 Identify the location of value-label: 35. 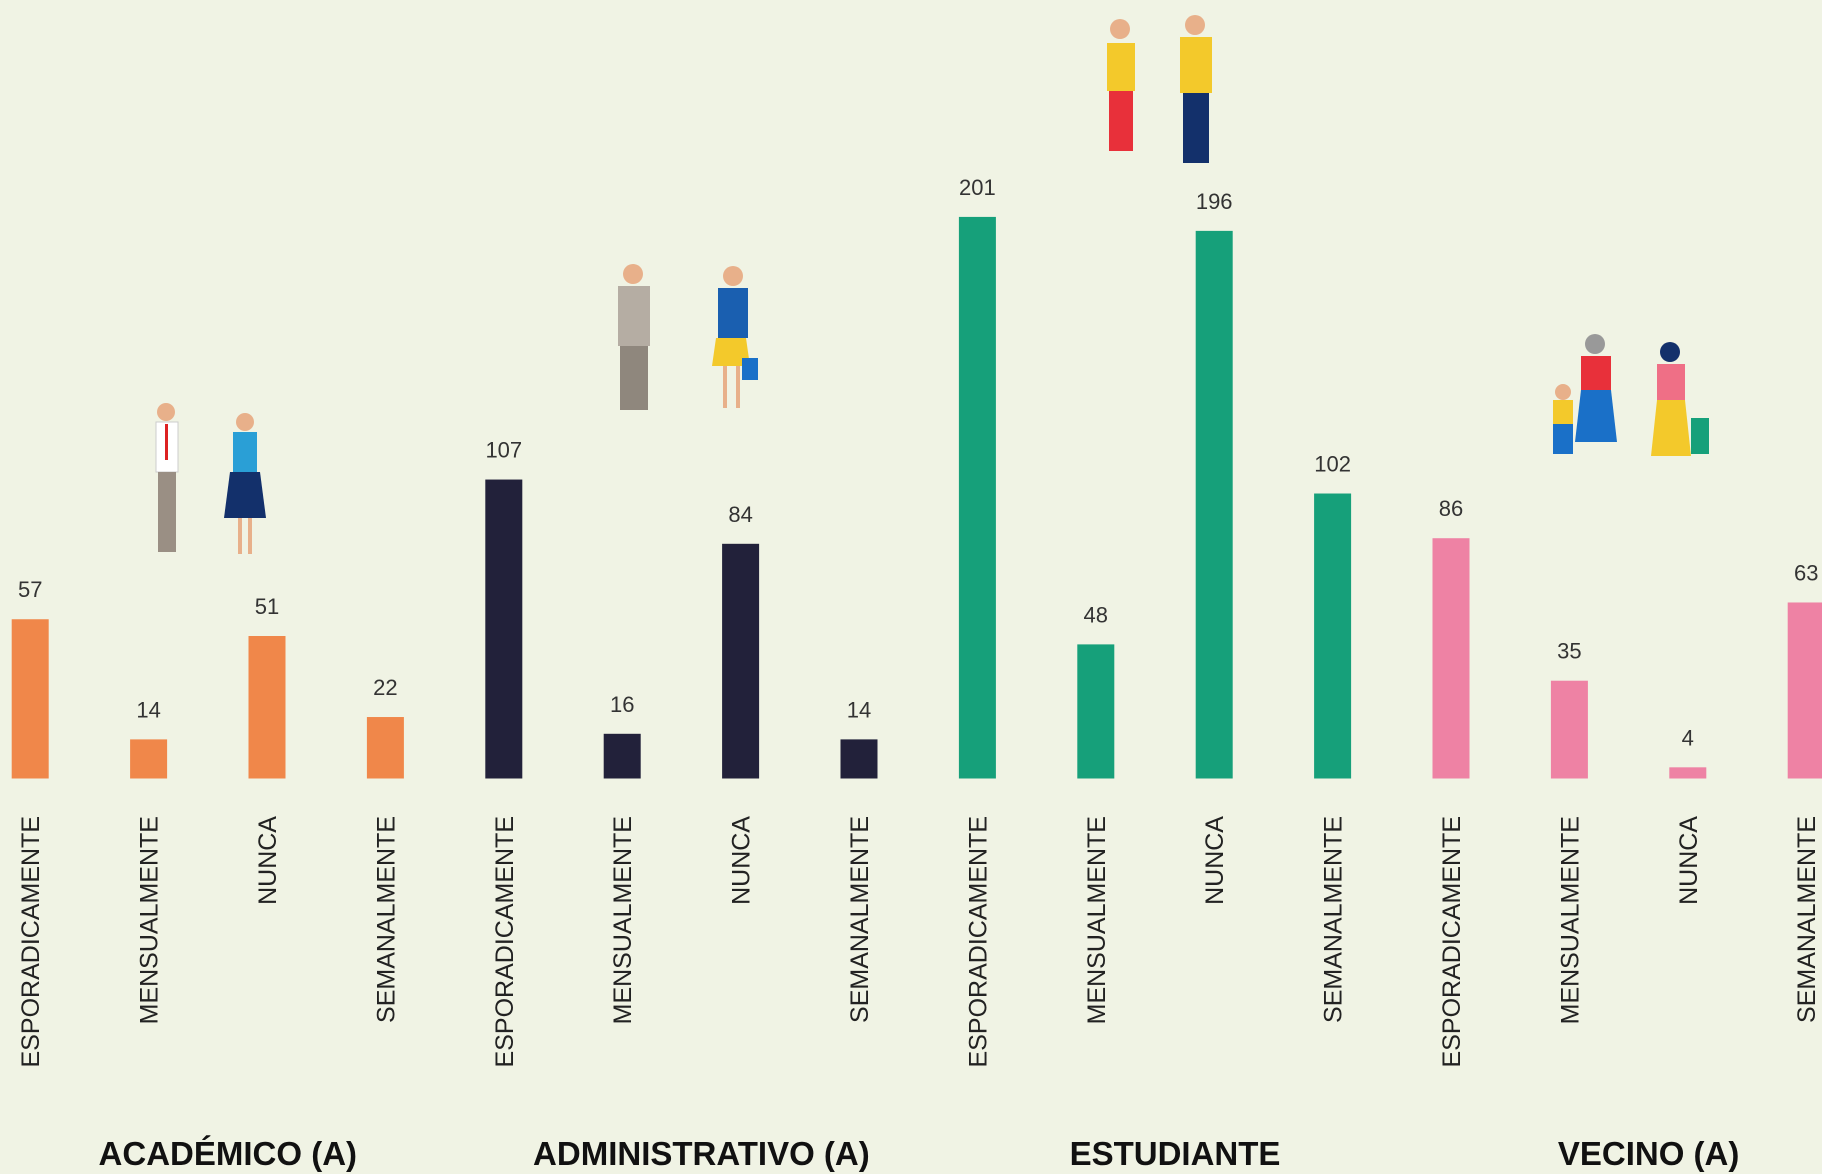
(1569, 651).